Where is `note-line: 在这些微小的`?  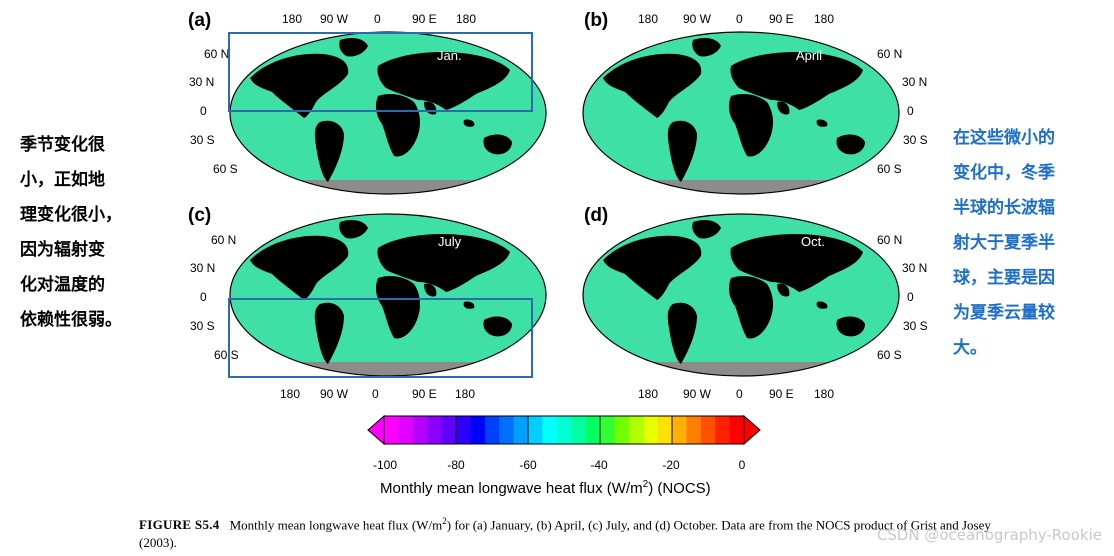 note-line: 在这些微小的 is located at coordinates (1004, 138).